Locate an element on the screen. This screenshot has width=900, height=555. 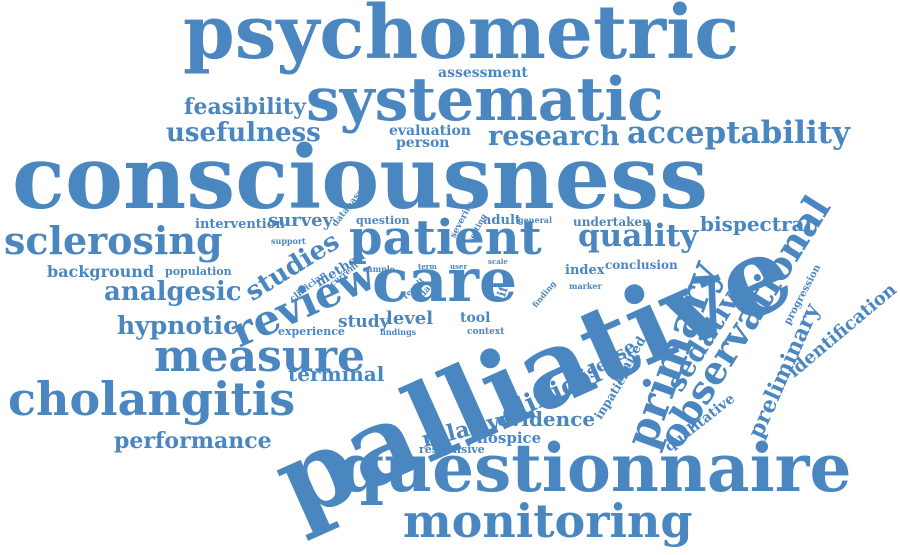
word-user: user is located at coordinates (459, 266).